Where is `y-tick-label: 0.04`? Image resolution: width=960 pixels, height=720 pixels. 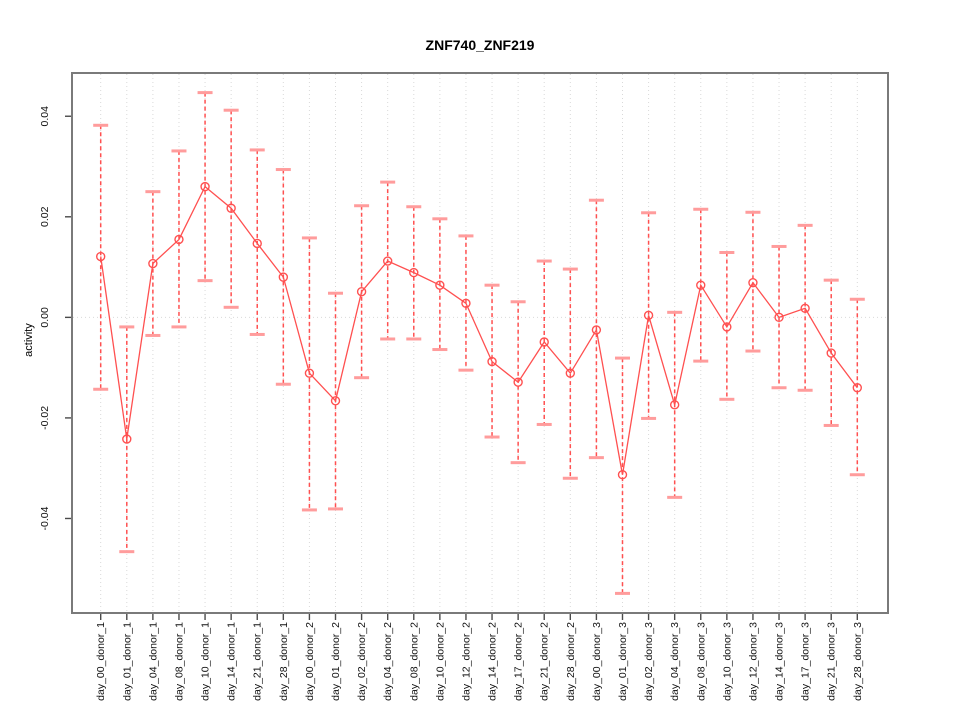
y-tick-label: 0.04 is located at coordinates (45, 116).